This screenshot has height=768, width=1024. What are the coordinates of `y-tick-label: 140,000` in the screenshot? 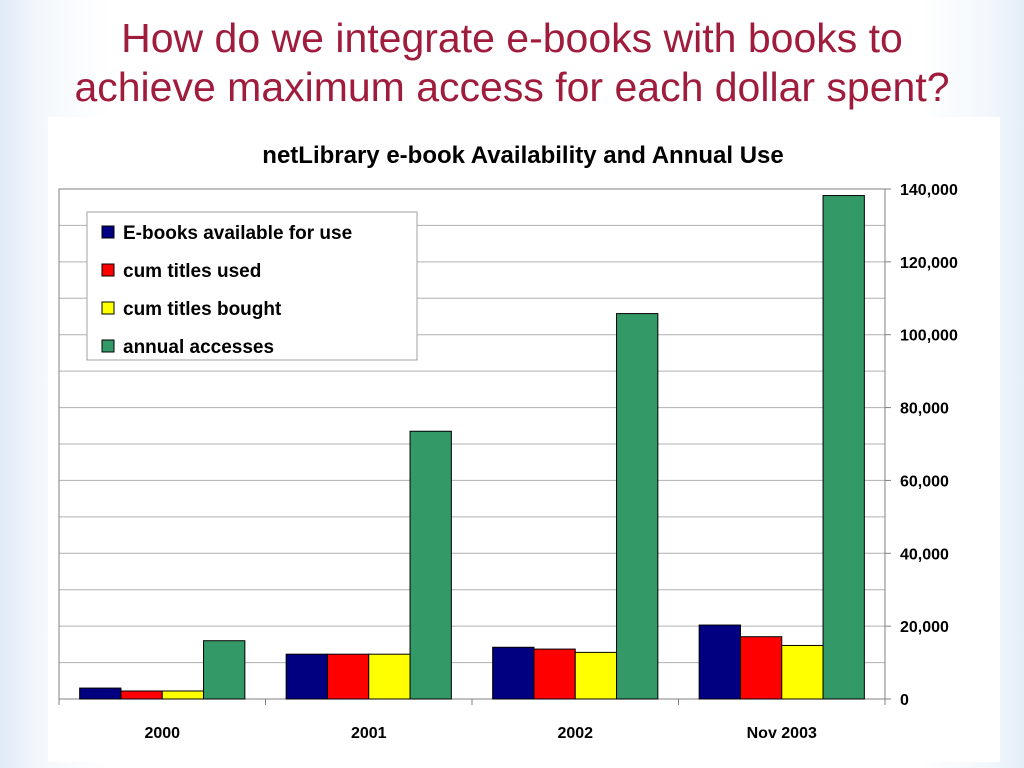 It's located at (929, 190).